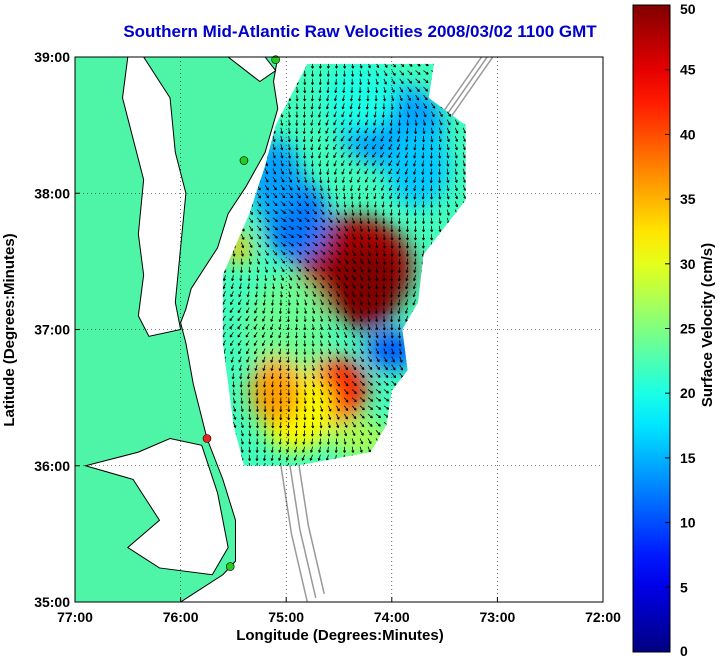 This screenshot has width=724, height=659. Describe the element at coordinates (75, 617) in the screenshot. I see `x-tick-label: 77:00` at that location.